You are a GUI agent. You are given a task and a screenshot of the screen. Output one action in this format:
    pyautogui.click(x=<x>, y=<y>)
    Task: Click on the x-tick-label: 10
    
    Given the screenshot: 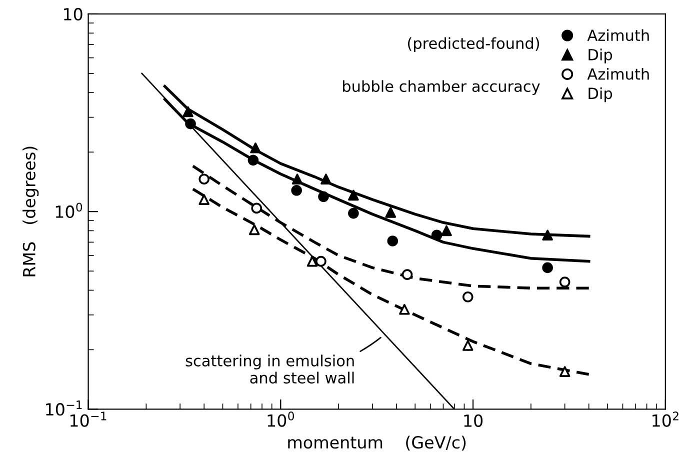 What is the action you would take?
    pyautogui.click(x=473, y=420)
    